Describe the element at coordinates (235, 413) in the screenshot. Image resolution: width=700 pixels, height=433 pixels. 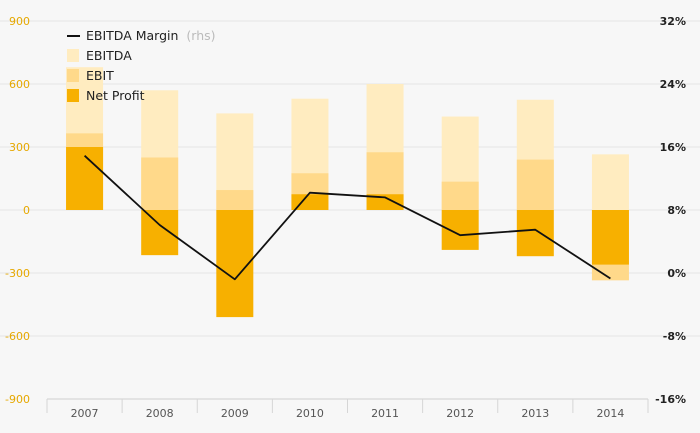
I see `x-tick-label: 2009` at that location.